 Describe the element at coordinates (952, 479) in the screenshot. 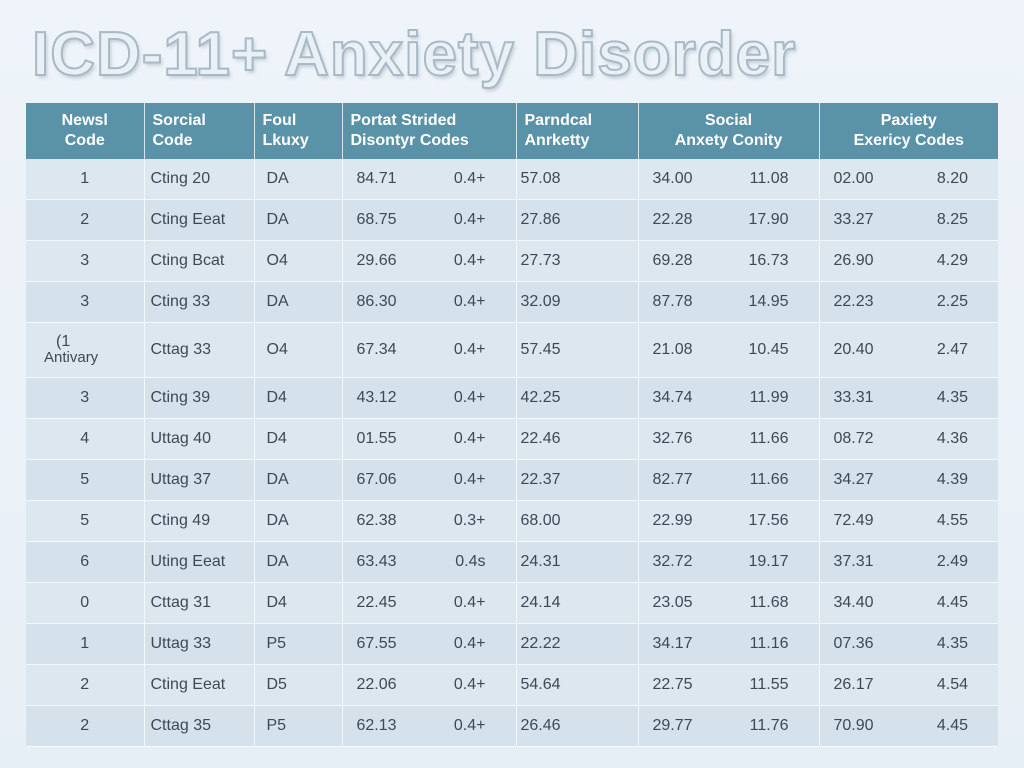

I see `value: 4.39` at that location.